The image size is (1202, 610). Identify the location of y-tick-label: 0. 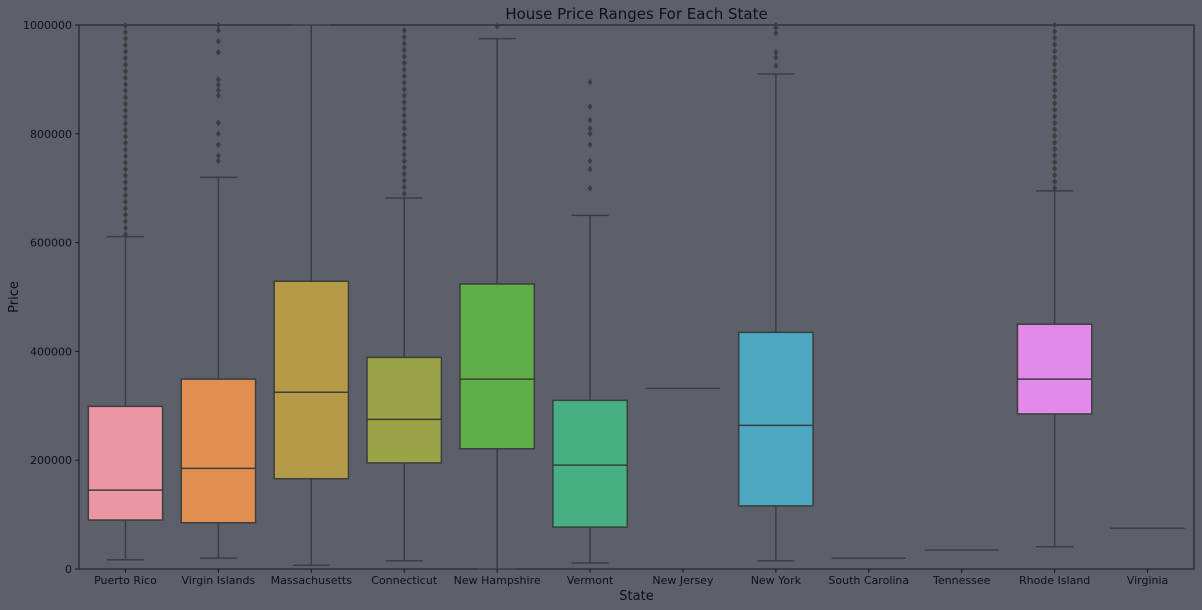
(68, 569).